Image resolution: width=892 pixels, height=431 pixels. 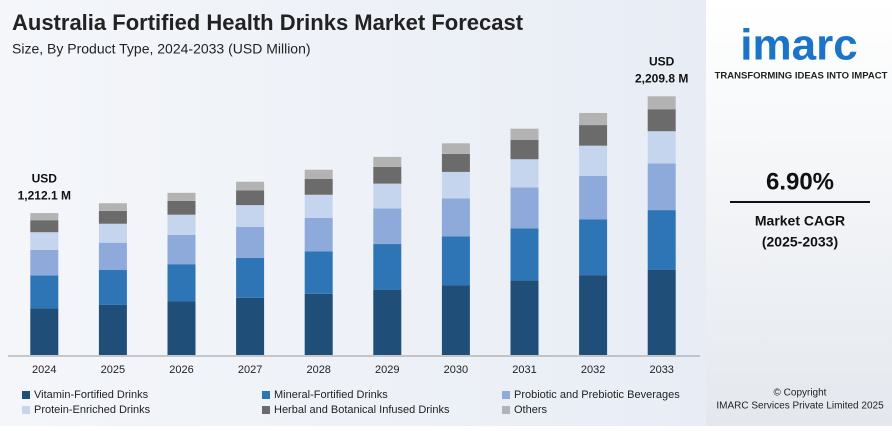 What do you see at coordinates (181, 370) in the screenshot?
I see `x-tick-label: 2026` at bounding box center [181, 370].